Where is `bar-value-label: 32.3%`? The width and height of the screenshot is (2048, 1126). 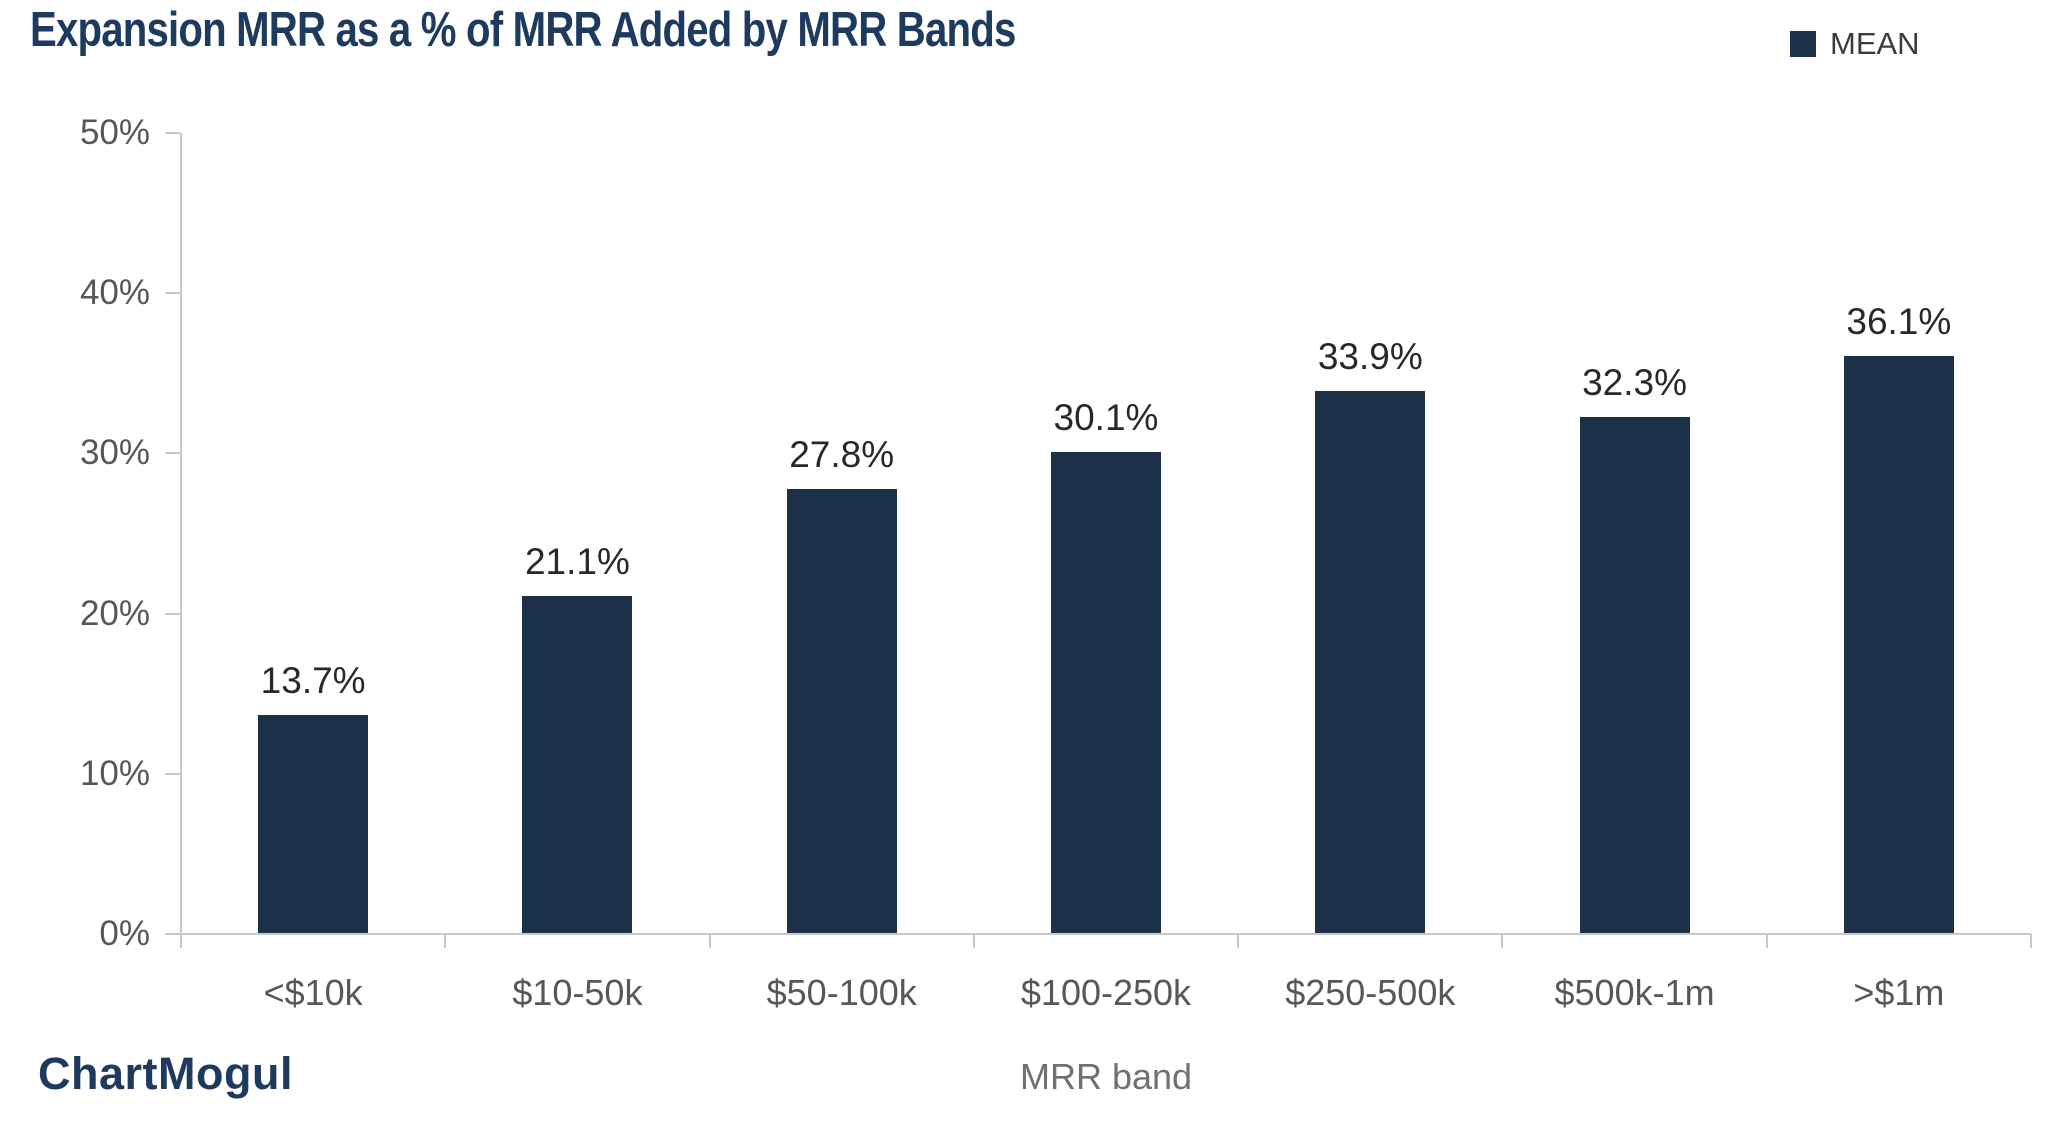 bar-value-label: 32.3% is located at coordinates (1635, 382).